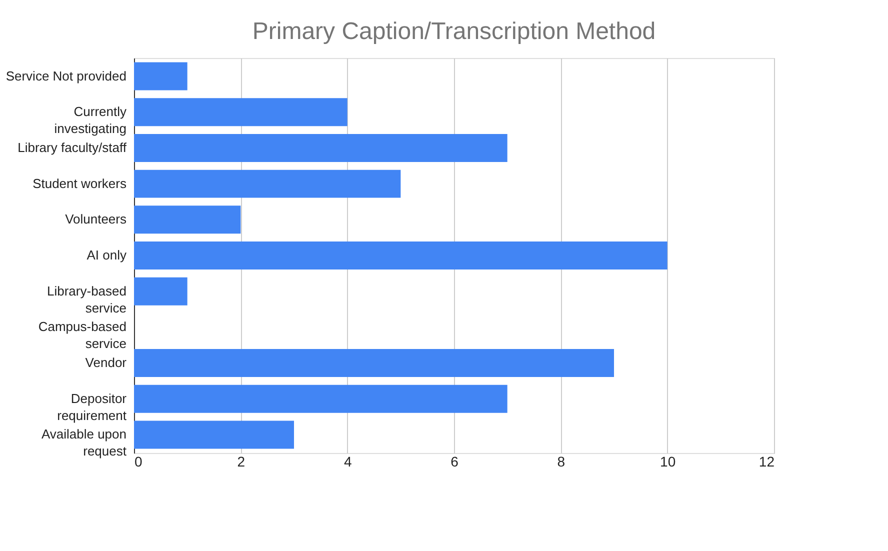 The width and height of the screenshot is (888, 551). I want to click on chart-title: Primary Caption/Transcription Method, so click(454, 31).